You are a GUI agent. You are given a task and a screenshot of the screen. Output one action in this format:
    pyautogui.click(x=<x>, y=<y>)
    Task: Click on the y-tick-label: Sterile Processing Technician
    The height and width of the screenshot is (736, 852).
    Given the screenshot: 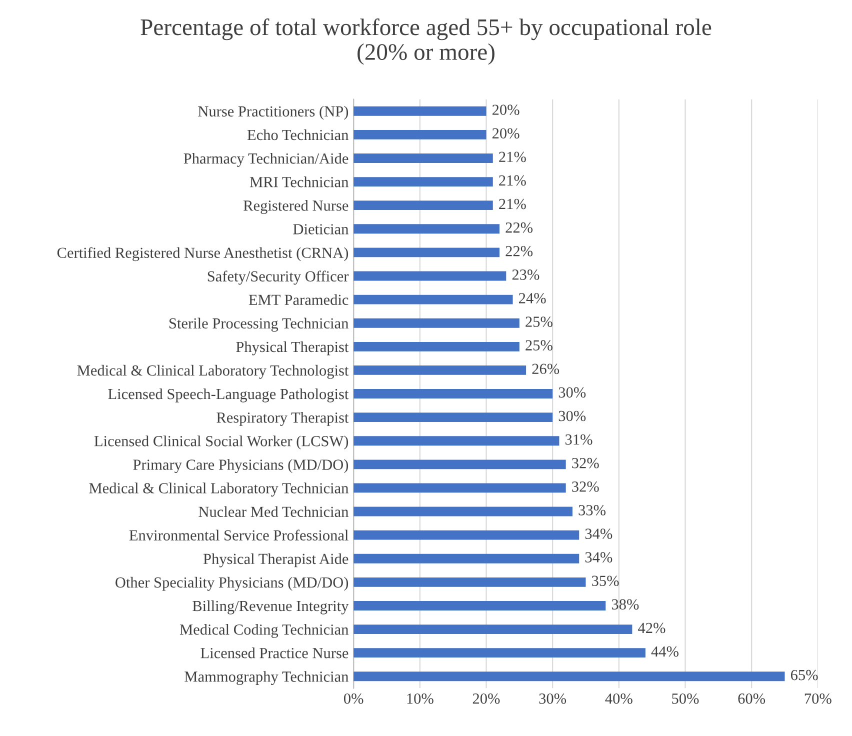 What is the action you would take?
    pyautogui.click(x=258, y=325)
    